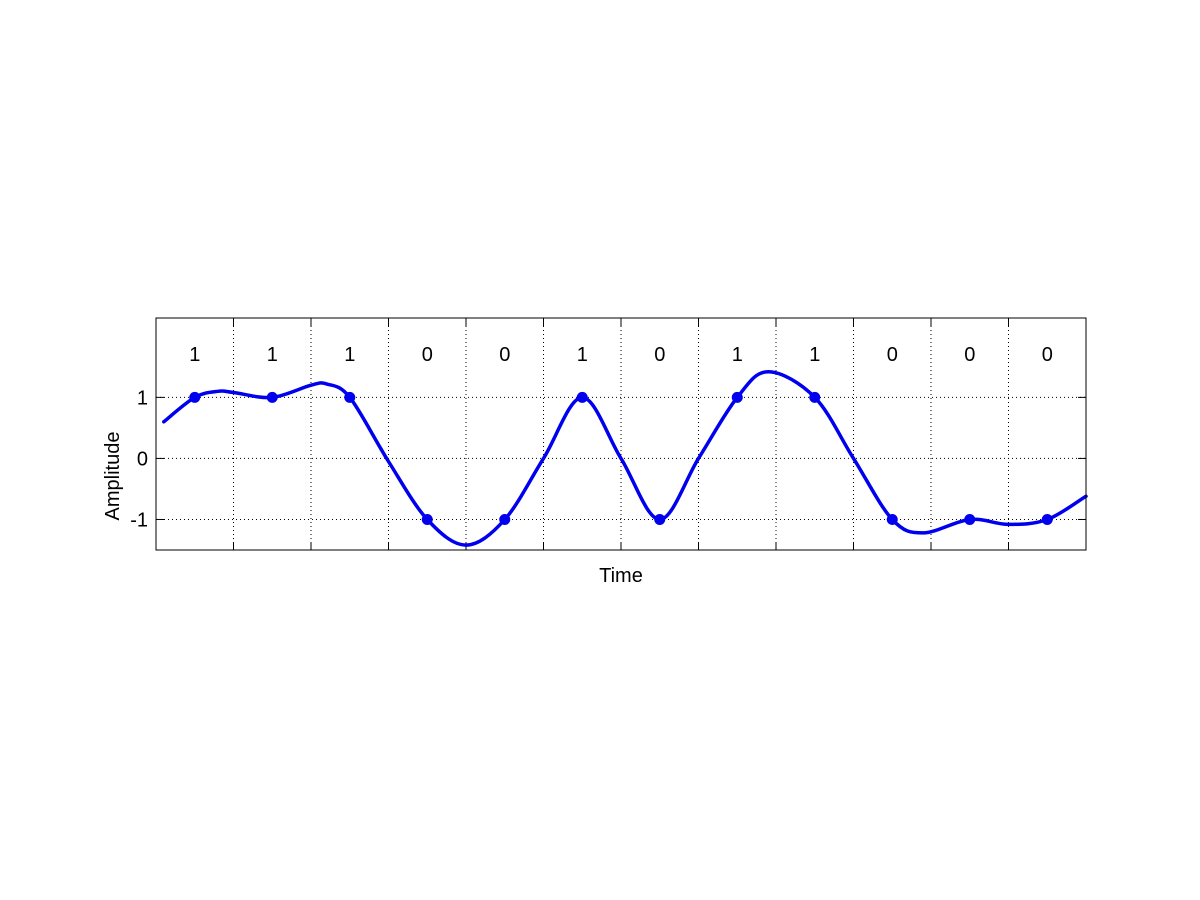 The width and height of the screenshot is (1200, 900). Describe the element at coordinates (142, 398) in the screenshot. I see `y-tick-label: 1` at that location.